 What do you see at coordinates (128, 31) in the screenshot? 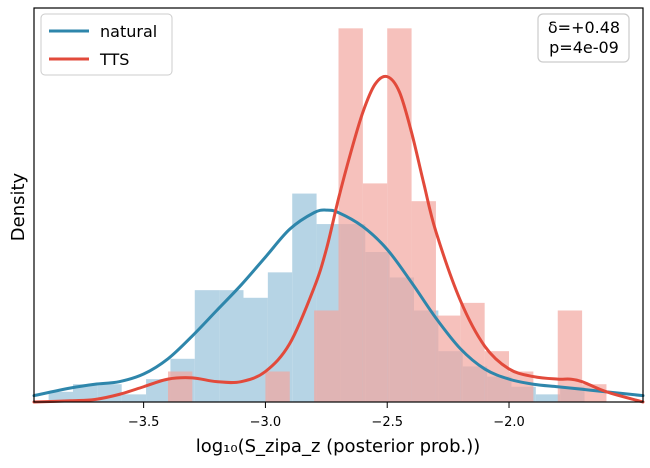
I see `legend-label-natural: natural` at bounding box center [128, 31].